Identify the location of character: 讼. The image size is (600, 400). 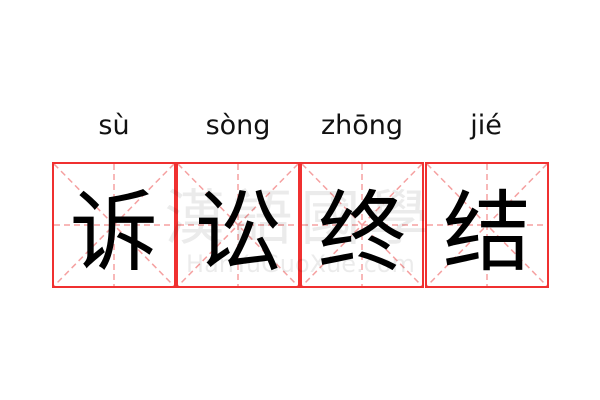
(237, 232).